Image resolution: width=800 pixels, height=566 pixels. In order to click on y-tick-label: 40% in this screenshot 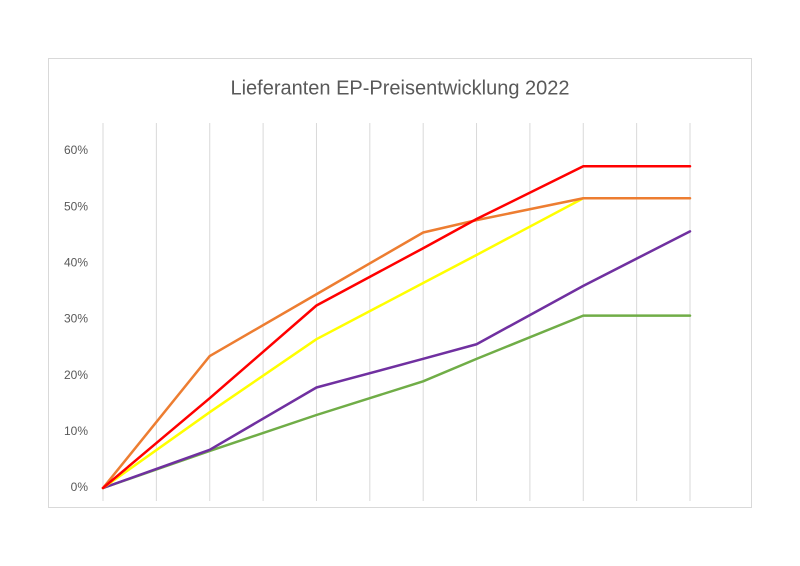, I will do `click(76, 263)`.